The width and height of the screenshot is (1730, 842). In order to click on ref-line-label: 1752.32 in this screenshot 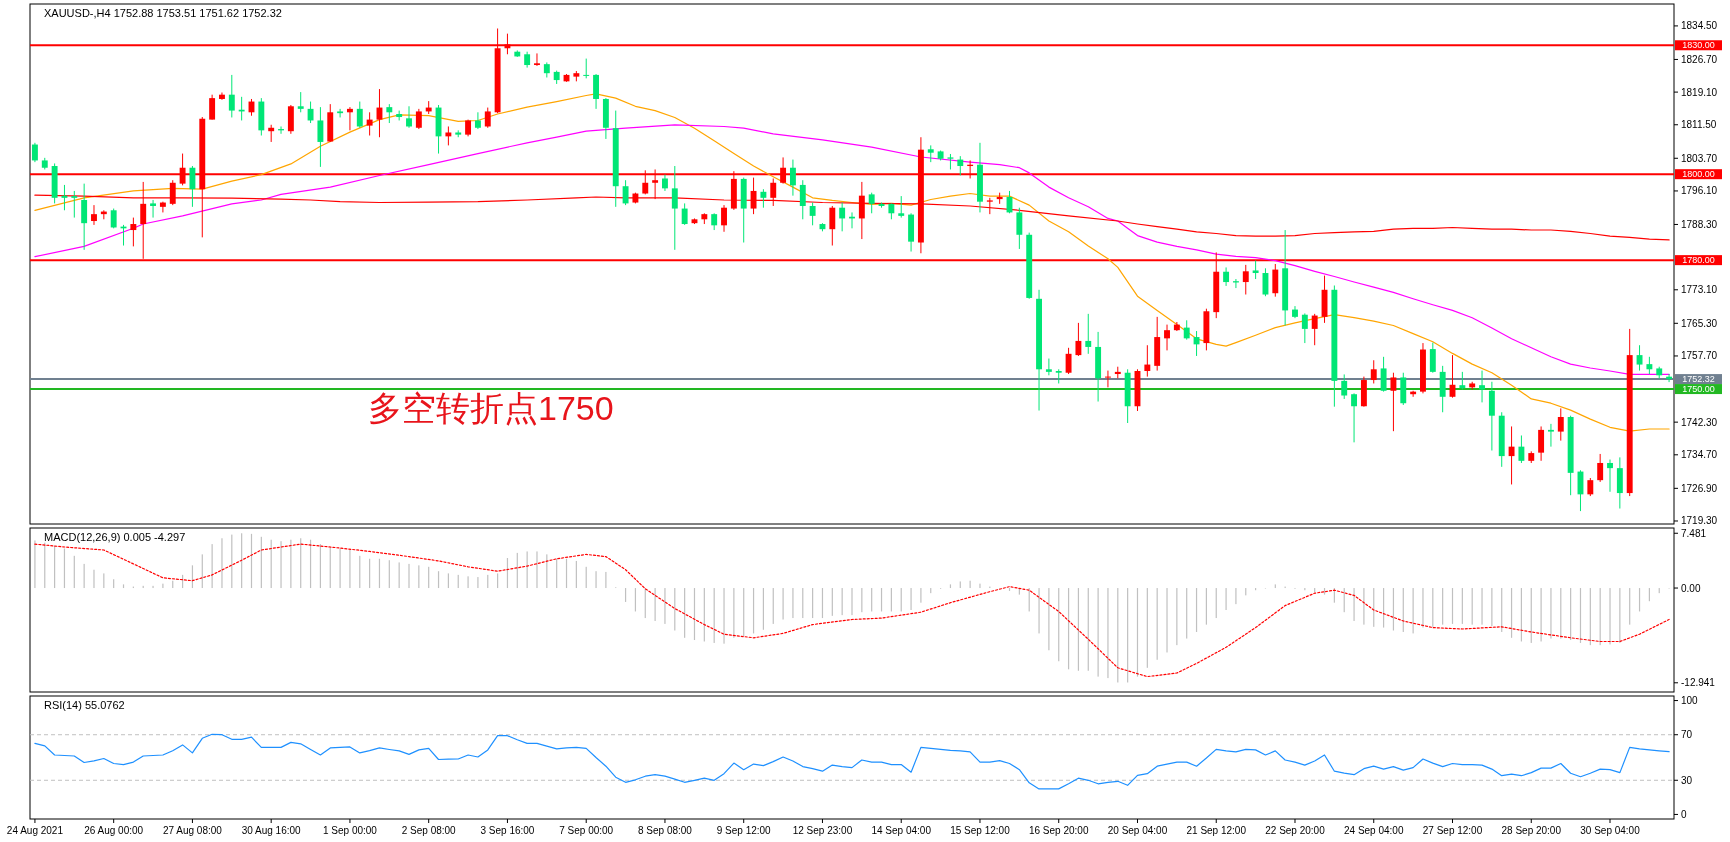, I will do `click(1698, 379)`.